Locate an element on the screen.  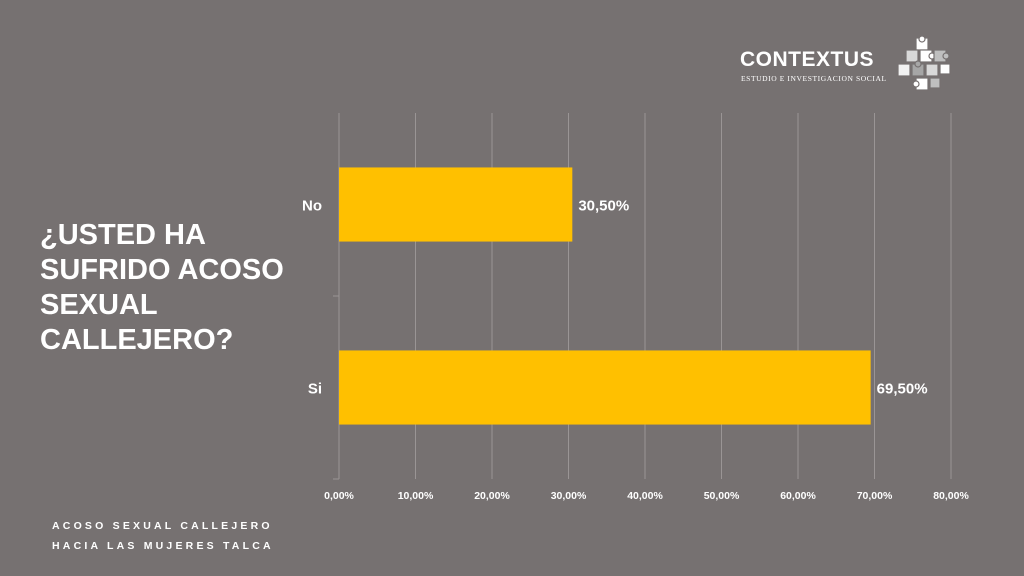
brand-logo: CONTEXTUS ESTUDIO E INVESTIGACION SOCIAL is located at coordinates (848, 66).